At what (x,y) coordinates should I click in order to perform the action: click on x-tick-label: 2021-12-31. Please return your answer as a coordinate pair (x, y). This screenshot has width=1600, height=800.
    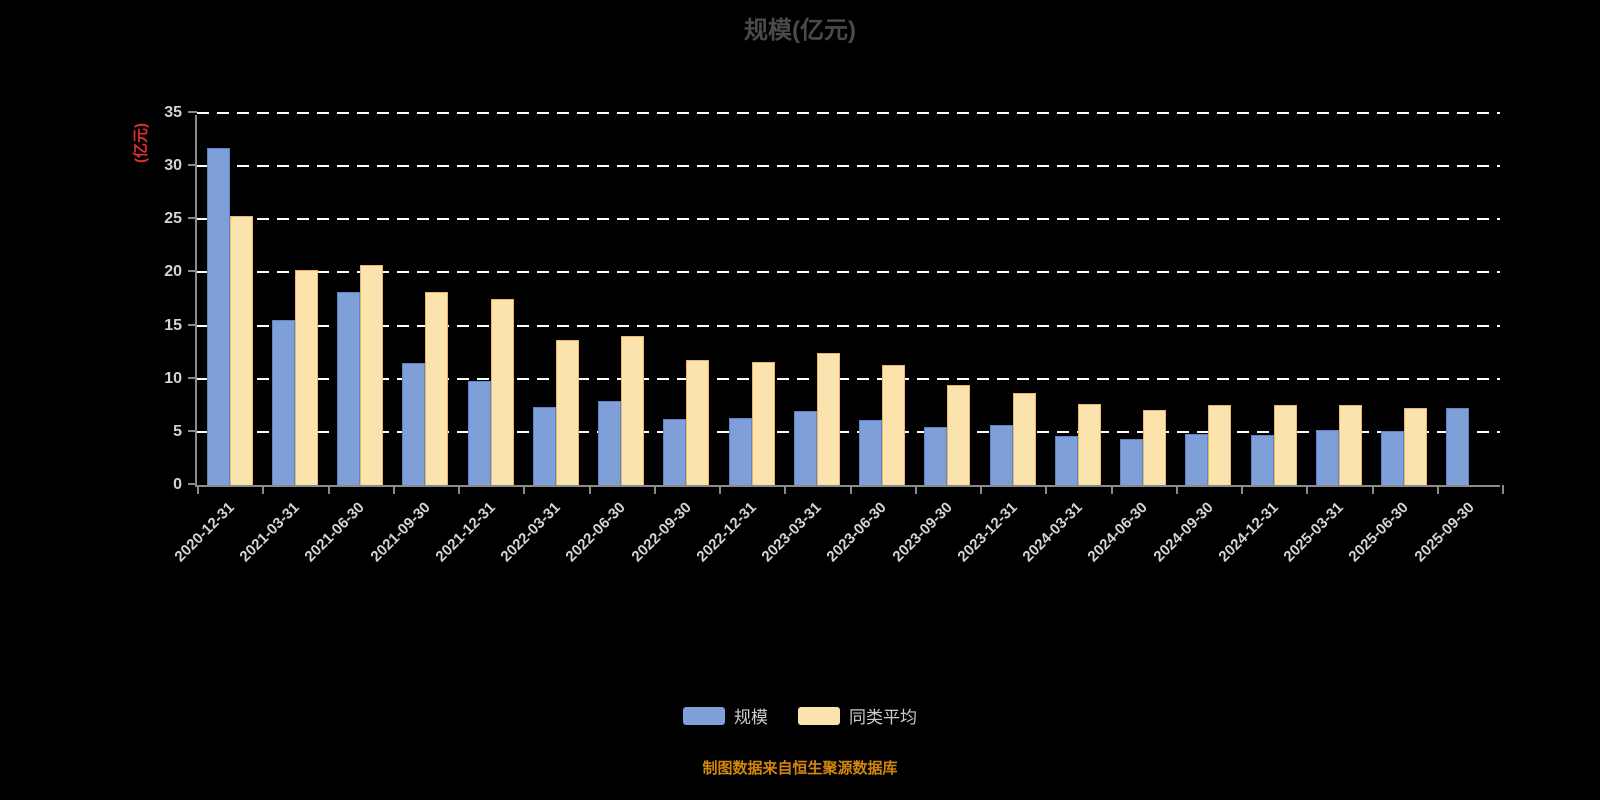
    Looking at the image, I should click on (465, 532).